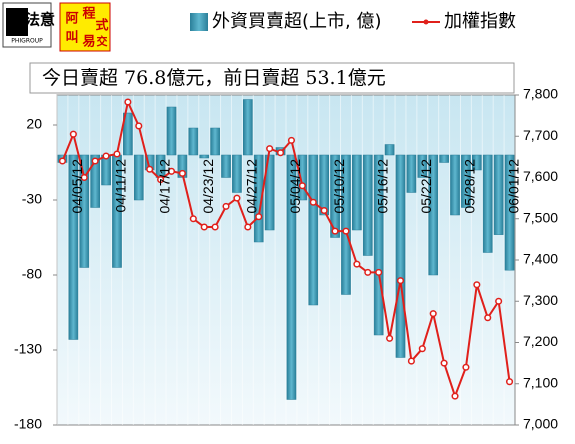 The width and height of the screenshot is (575, 444). Describe the element at coordinates (297, 21) in the screenshot. I see `legend-label: 外資買賣超(上市, 億)` at that location.